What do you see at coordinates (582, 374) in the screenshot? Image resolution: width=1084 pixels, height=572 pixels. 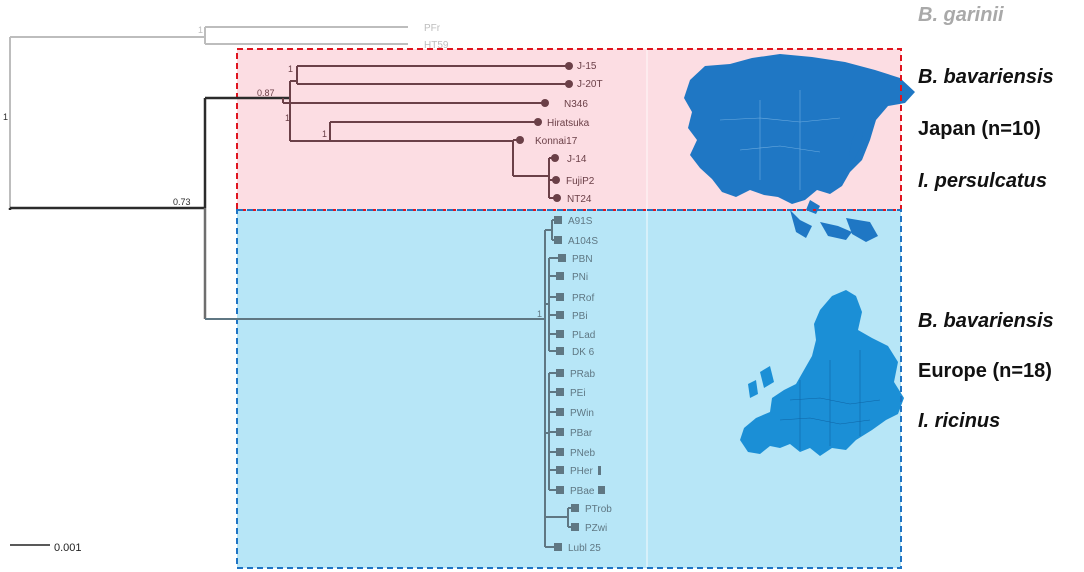 I see `leaf-label: PRab` at bounding box center [582, 374].